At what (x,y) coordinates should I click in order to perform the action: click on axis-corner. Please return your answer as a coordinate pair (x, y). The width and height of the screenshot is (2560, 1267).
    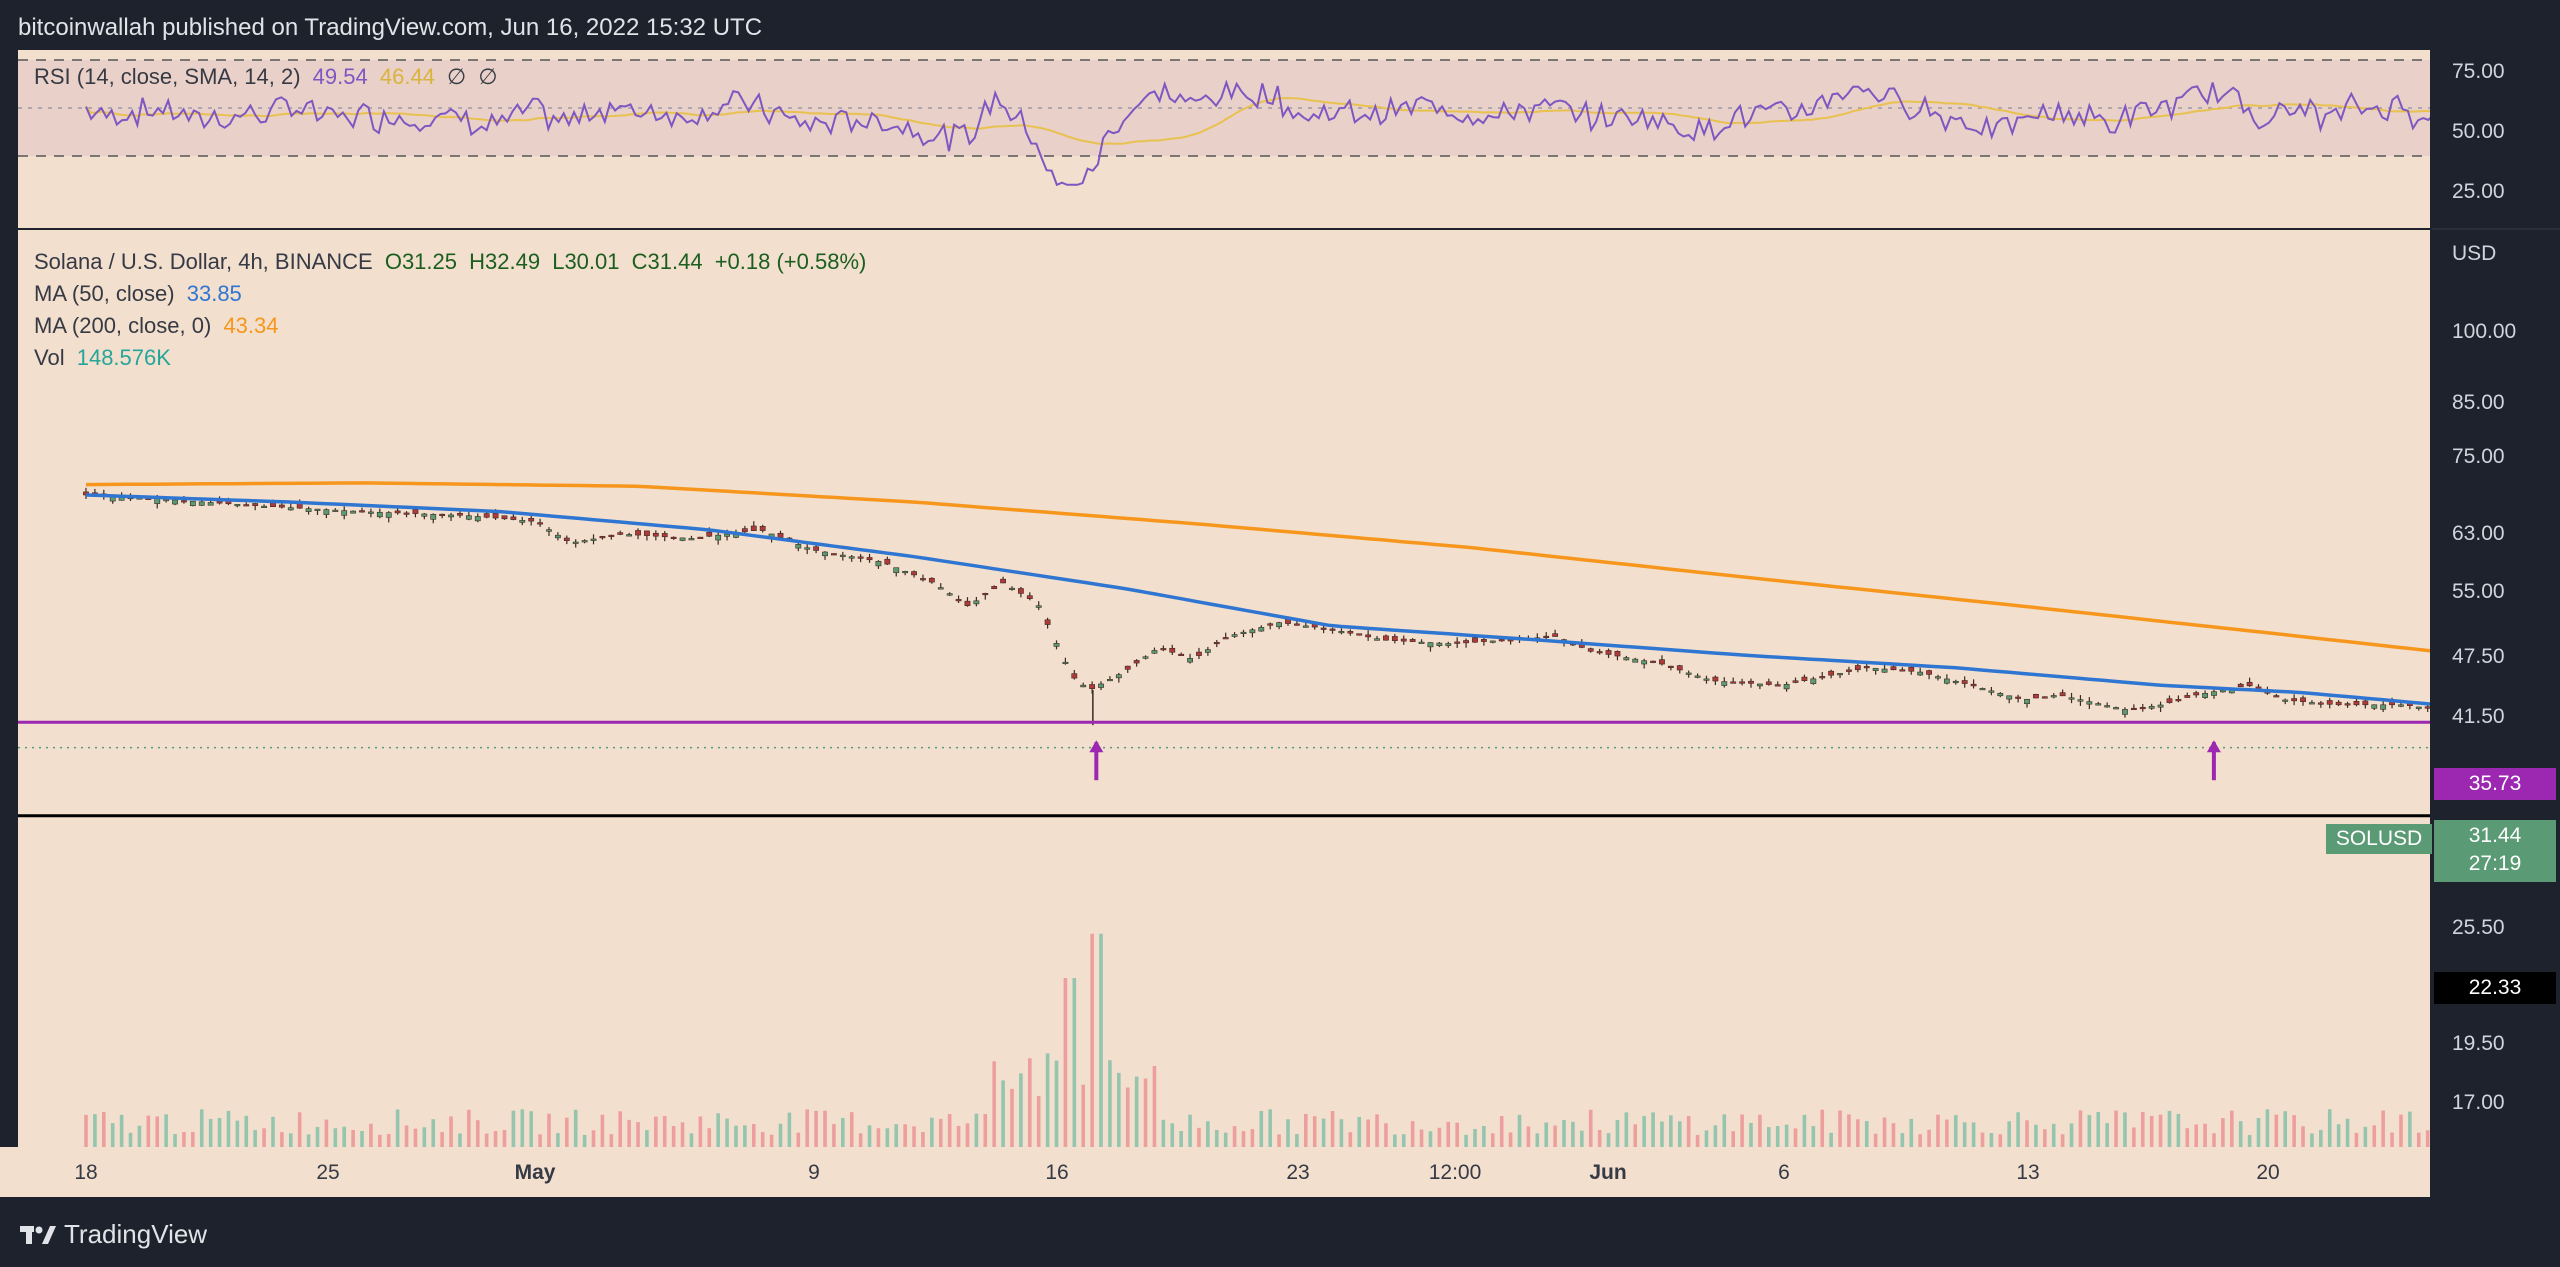
    Looking at the image, I should click on (2431, 1172).